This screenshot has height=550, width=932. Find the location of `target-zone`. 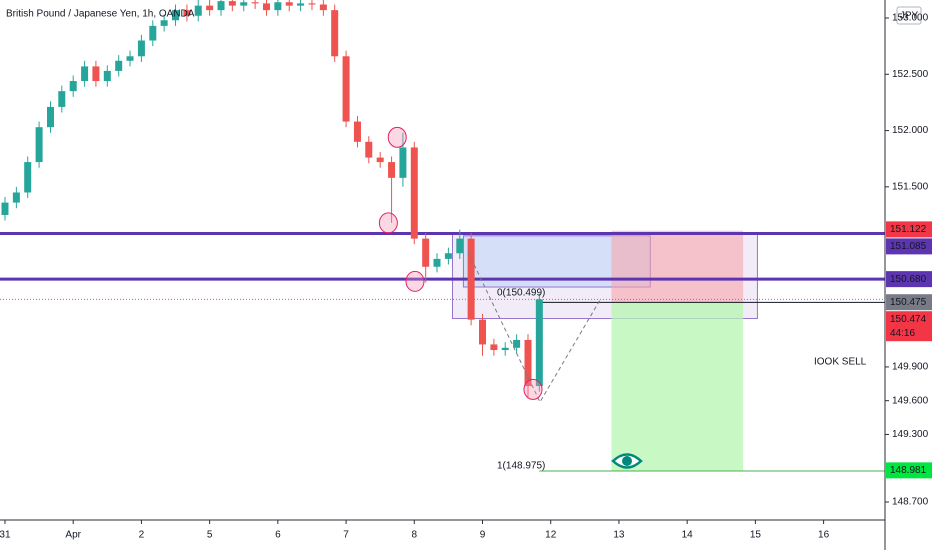

target-zone is located at coordinates (677, 387).